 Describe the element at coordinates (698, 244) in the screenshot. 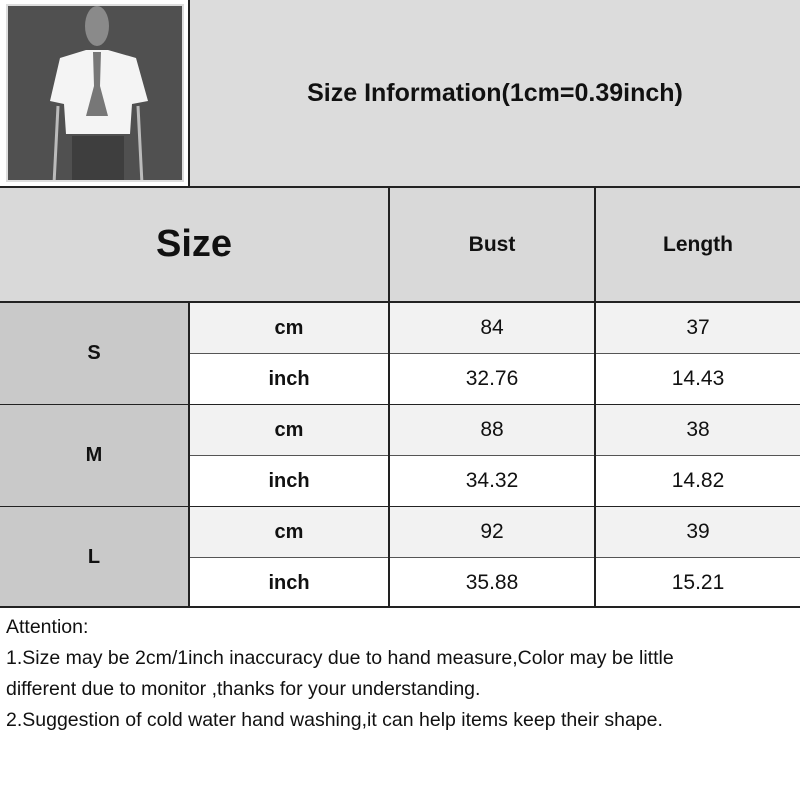

I see `header-length: Length` at that location.